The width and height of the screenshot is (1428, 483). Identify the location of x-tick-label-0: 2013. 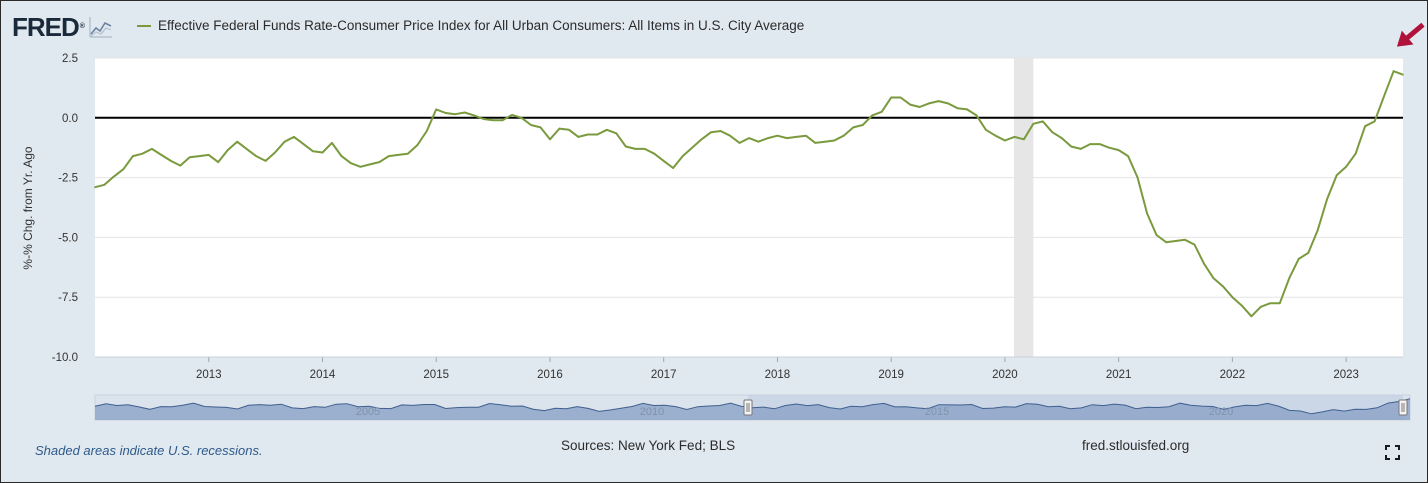
(209, 375).